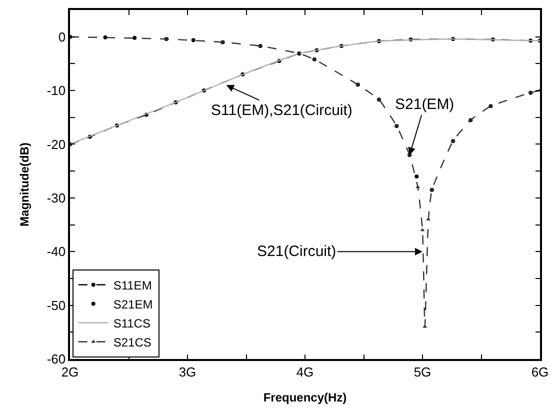 Image resolution: width=558 pixels, height=419 pixels. Describe the element at coordinates (70, 372) in the screenshot. I see `x-tick-label: 2G` at that location.